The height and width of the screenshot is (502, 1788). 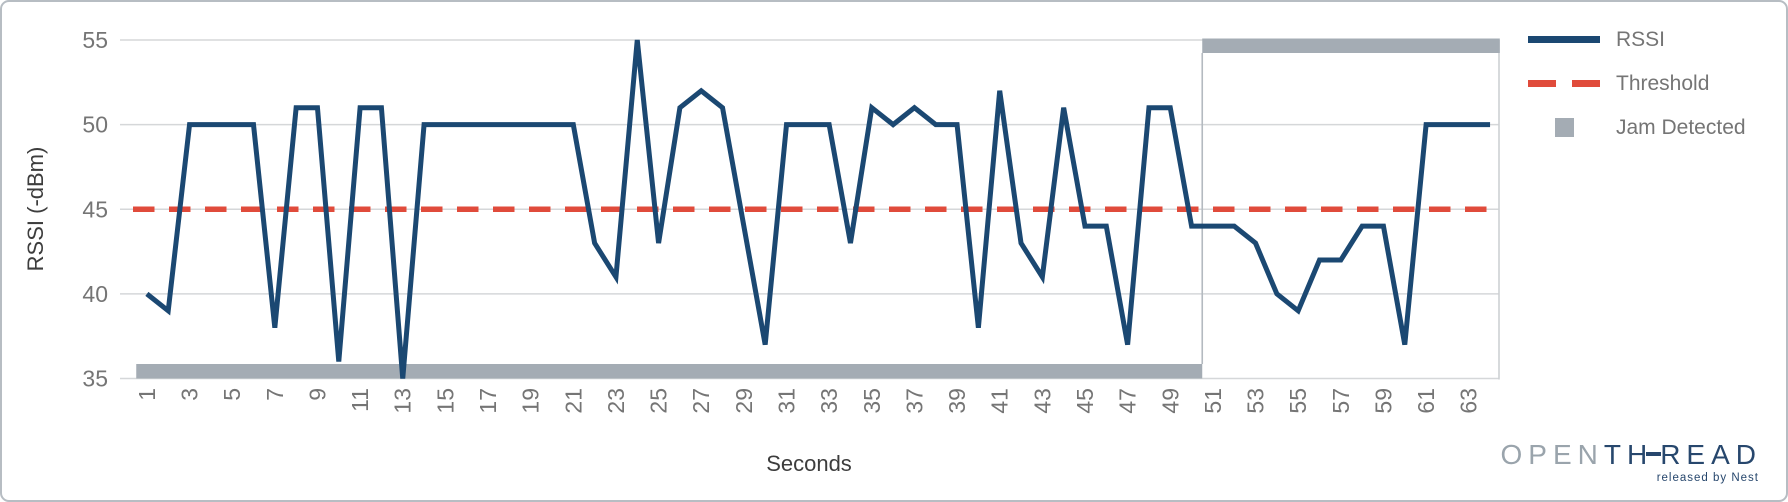 I want to click on y-tick-label: 50, so click(x=95, y=125).